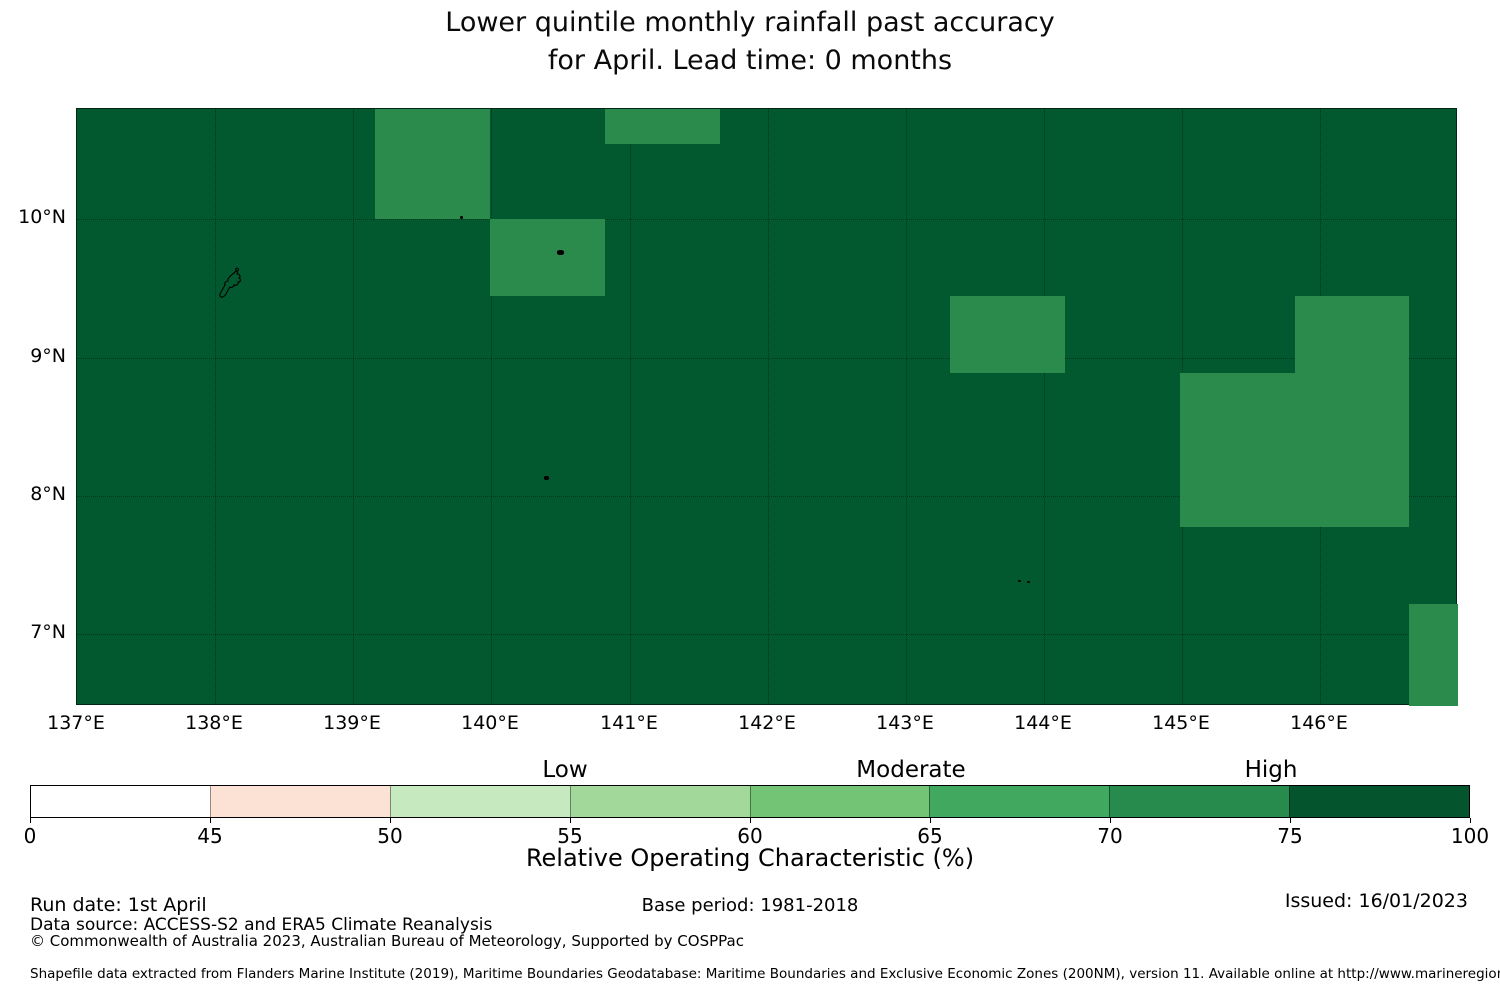 Image resolution: width=1500 pixels, height=990 pixels. I want to click on x-axis-tick-label: 138°E, so click(214, 723).